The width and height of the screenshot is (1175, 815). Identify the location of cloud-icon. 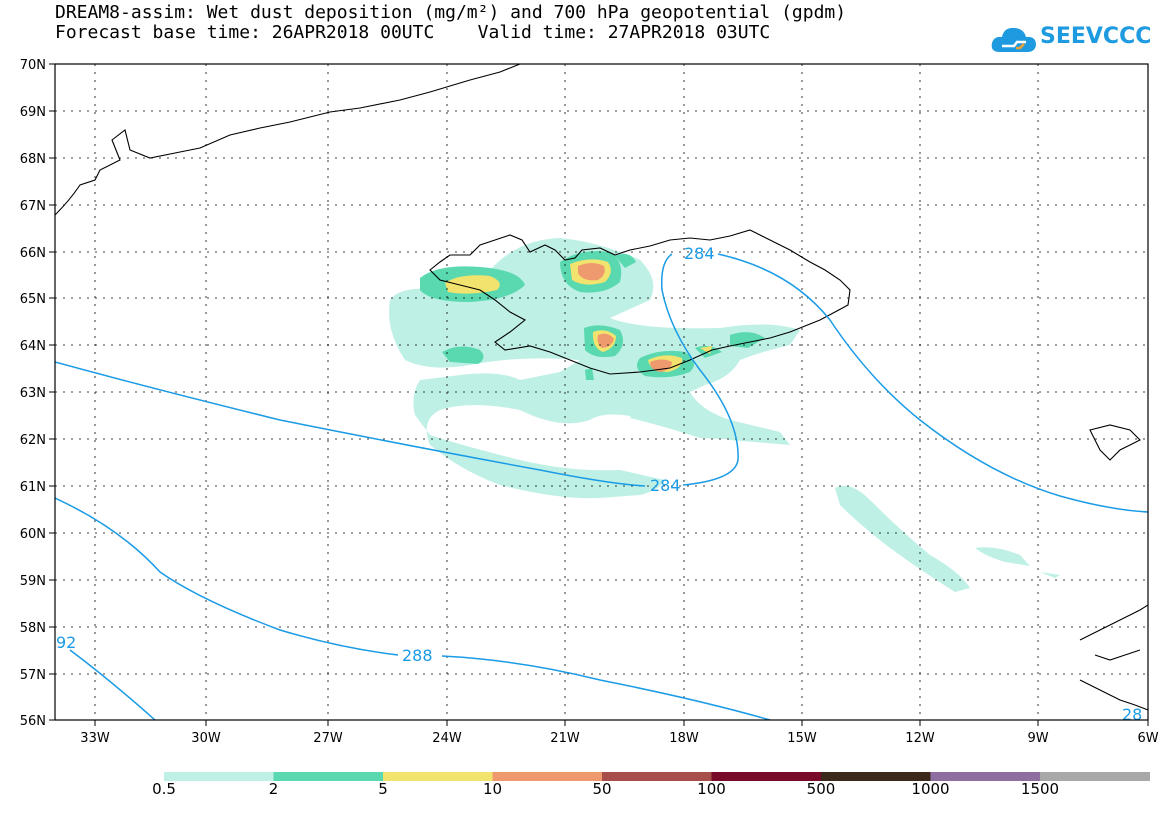
(1013, 39).